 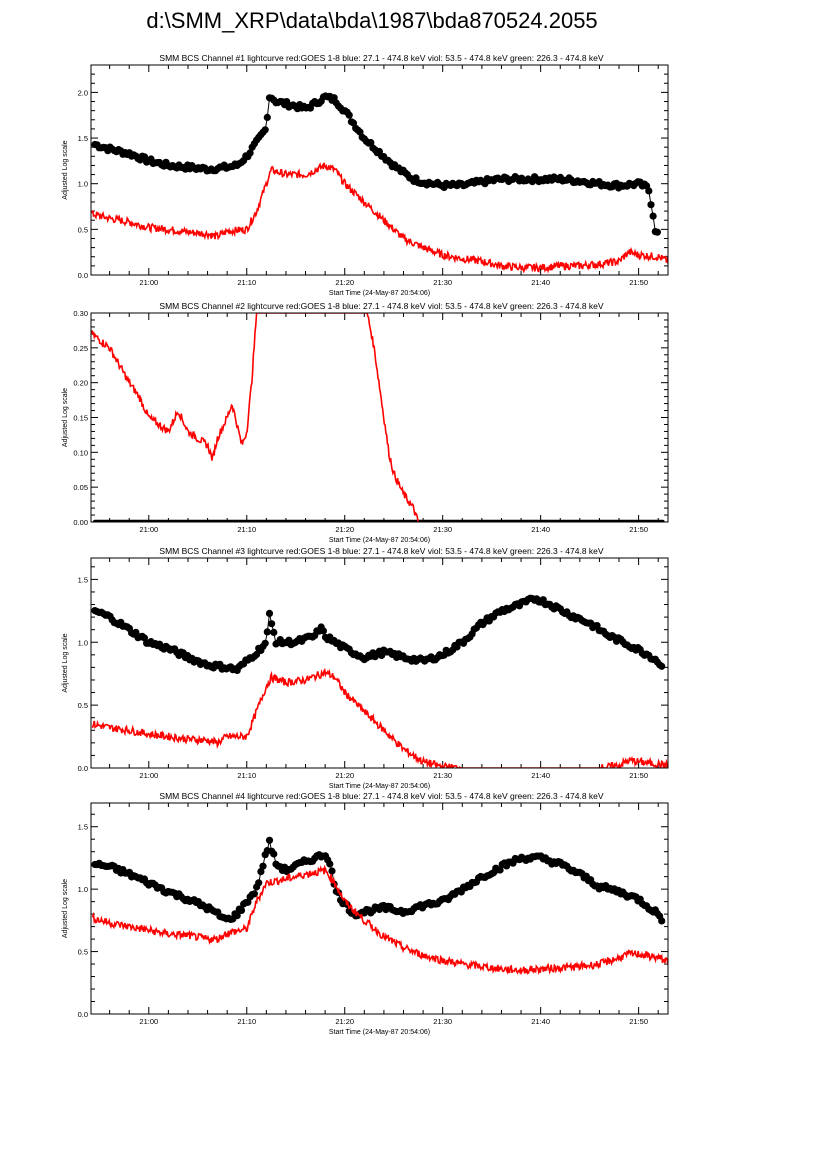 What do you see at coordinates (80, 487) in the screenshot?
I see `y-tick-label: 0.05` at bounding box center [80, 487].